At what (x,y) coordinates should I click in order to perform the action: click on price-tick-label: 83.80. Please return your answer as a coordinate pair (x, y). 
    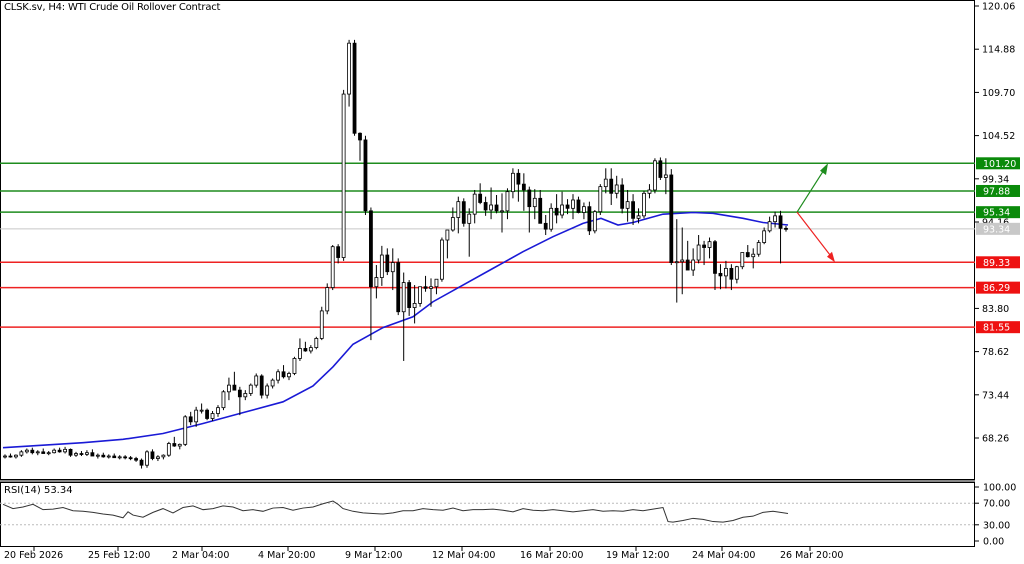
    Looking at the image, I should click on (995, 309).